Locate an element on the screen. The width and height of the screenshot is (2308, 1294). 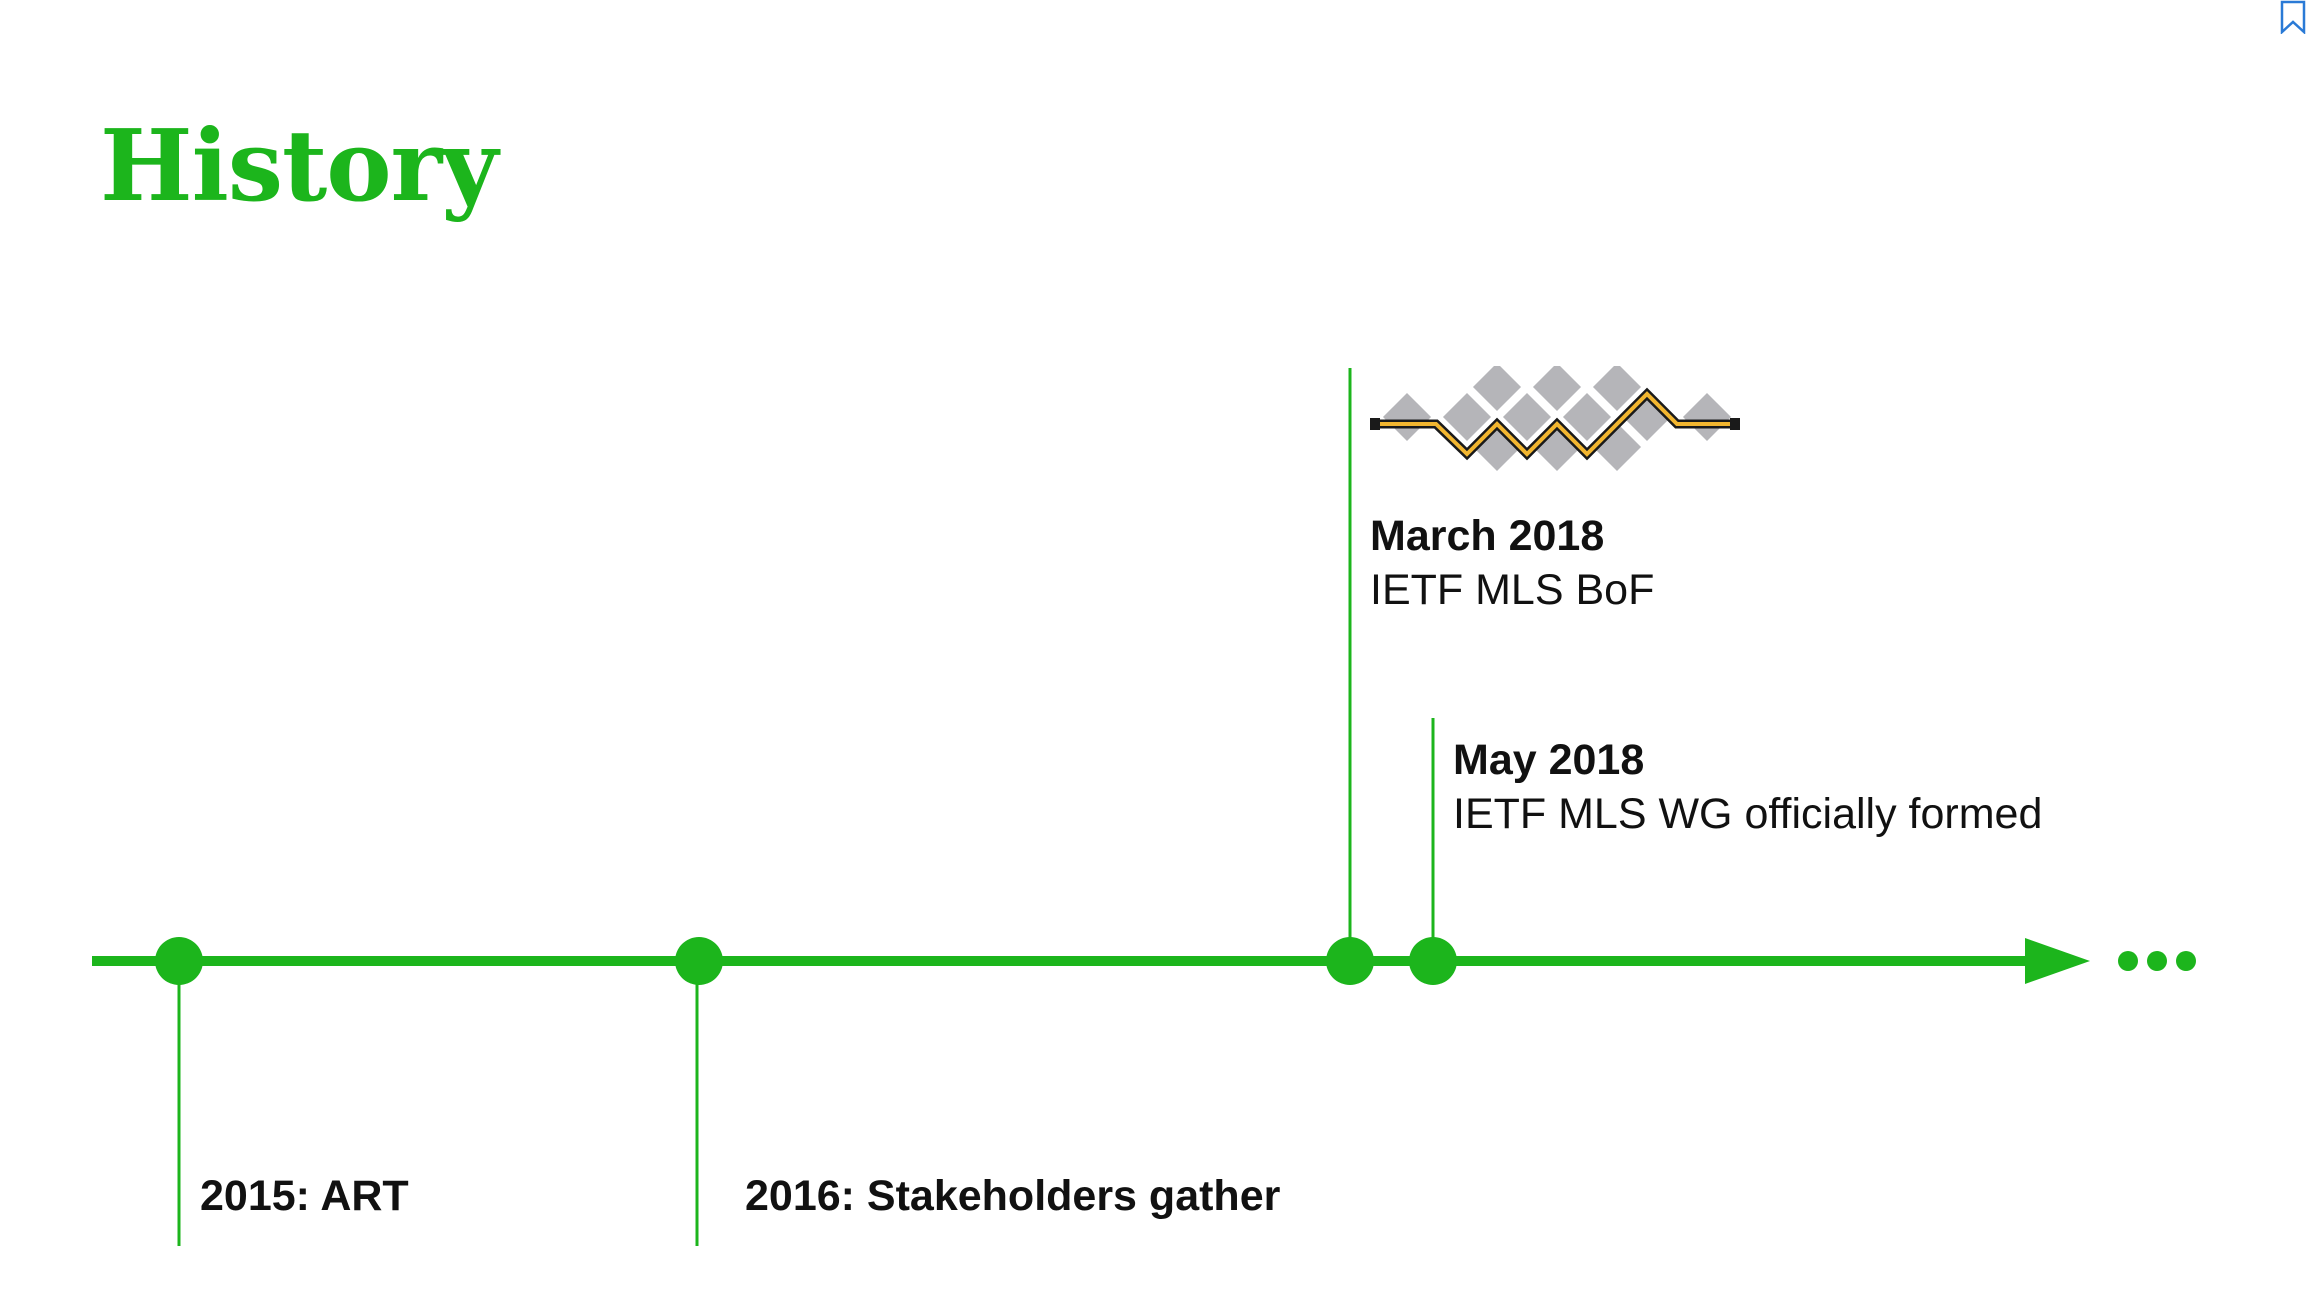
marker-mar2018 is located at coordinates (1350, 961).